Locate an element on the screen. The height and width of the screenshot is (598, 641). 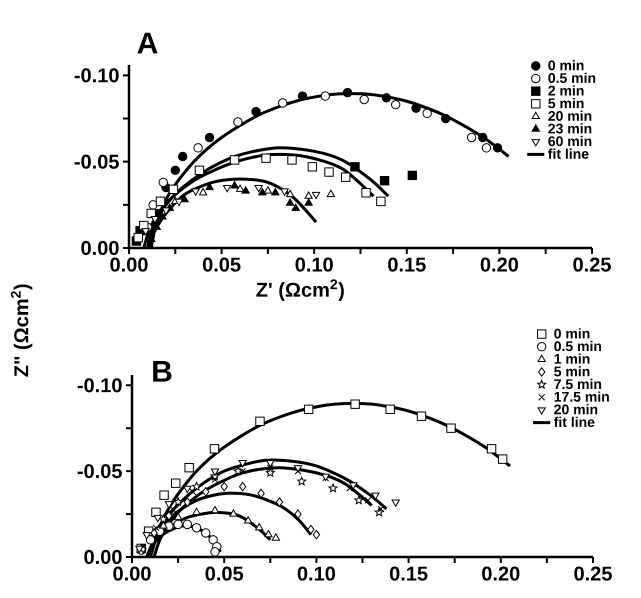
legend-label: 17.5 min is located at coordinates (581, 396).